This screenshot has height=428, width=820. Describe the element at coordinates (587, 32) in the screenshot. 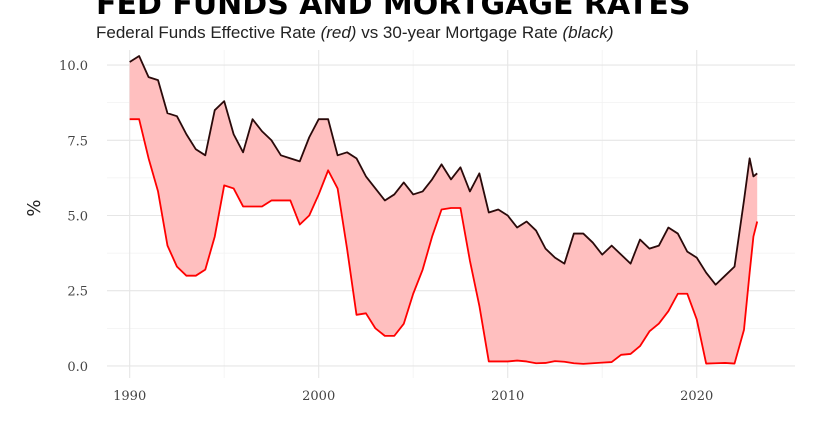

I see `subtitle-part: (black)` at that location.